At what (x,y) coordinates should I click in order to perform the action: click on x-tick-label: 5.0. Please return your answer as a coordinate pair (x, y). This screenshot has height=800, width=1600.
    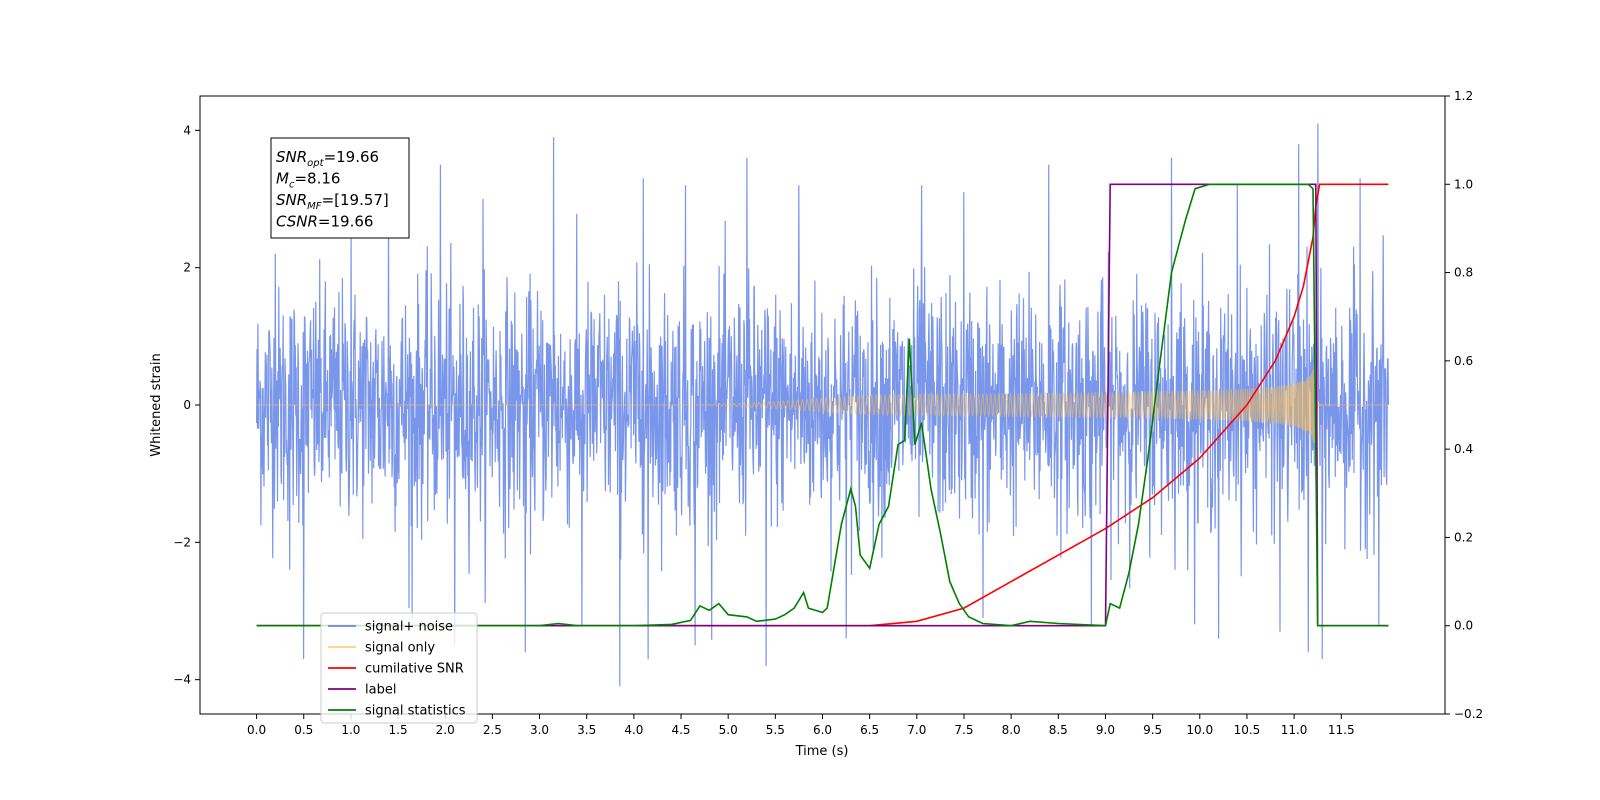
    Looking at the image, I should click on (728, 730).